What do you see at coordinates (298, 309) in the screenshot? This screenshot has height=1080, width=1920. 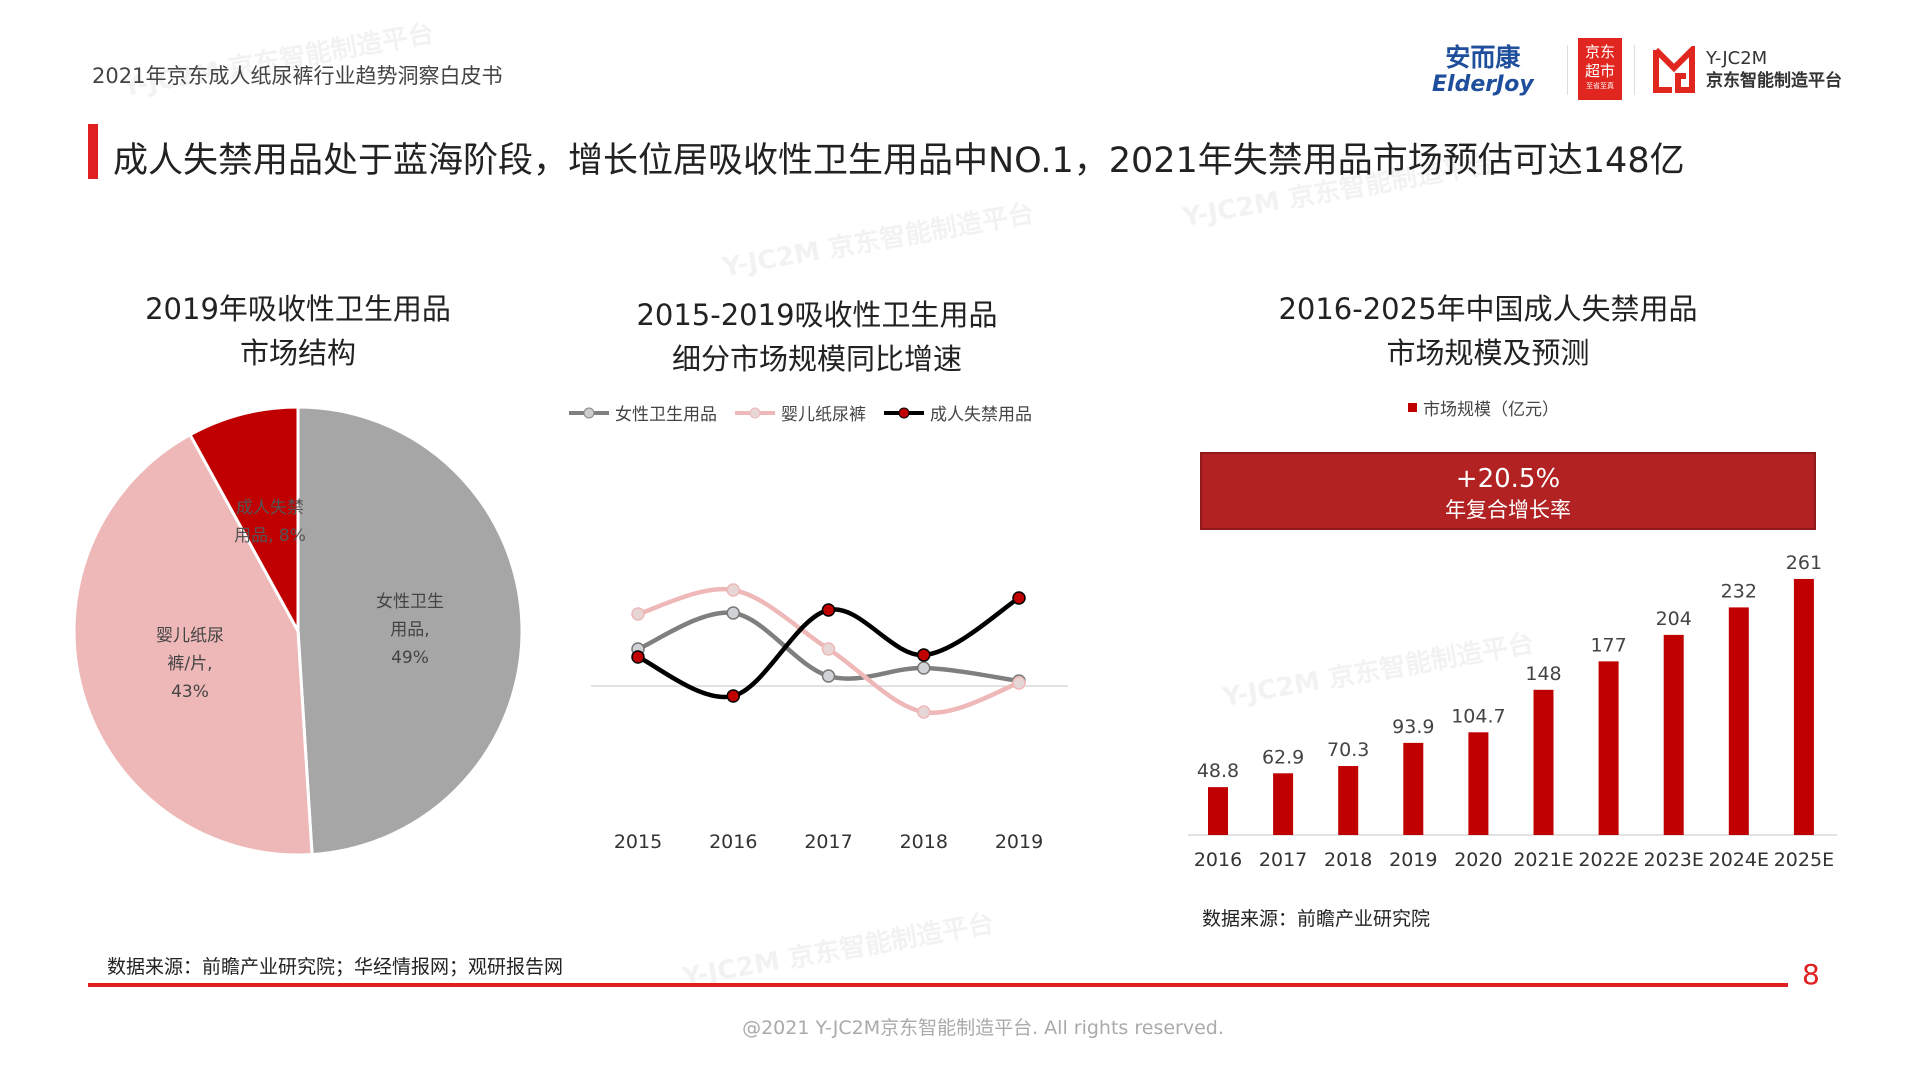 I see `pie-title-line1: 2019年吸收性卫生用品` at bounding box center [298, 309].